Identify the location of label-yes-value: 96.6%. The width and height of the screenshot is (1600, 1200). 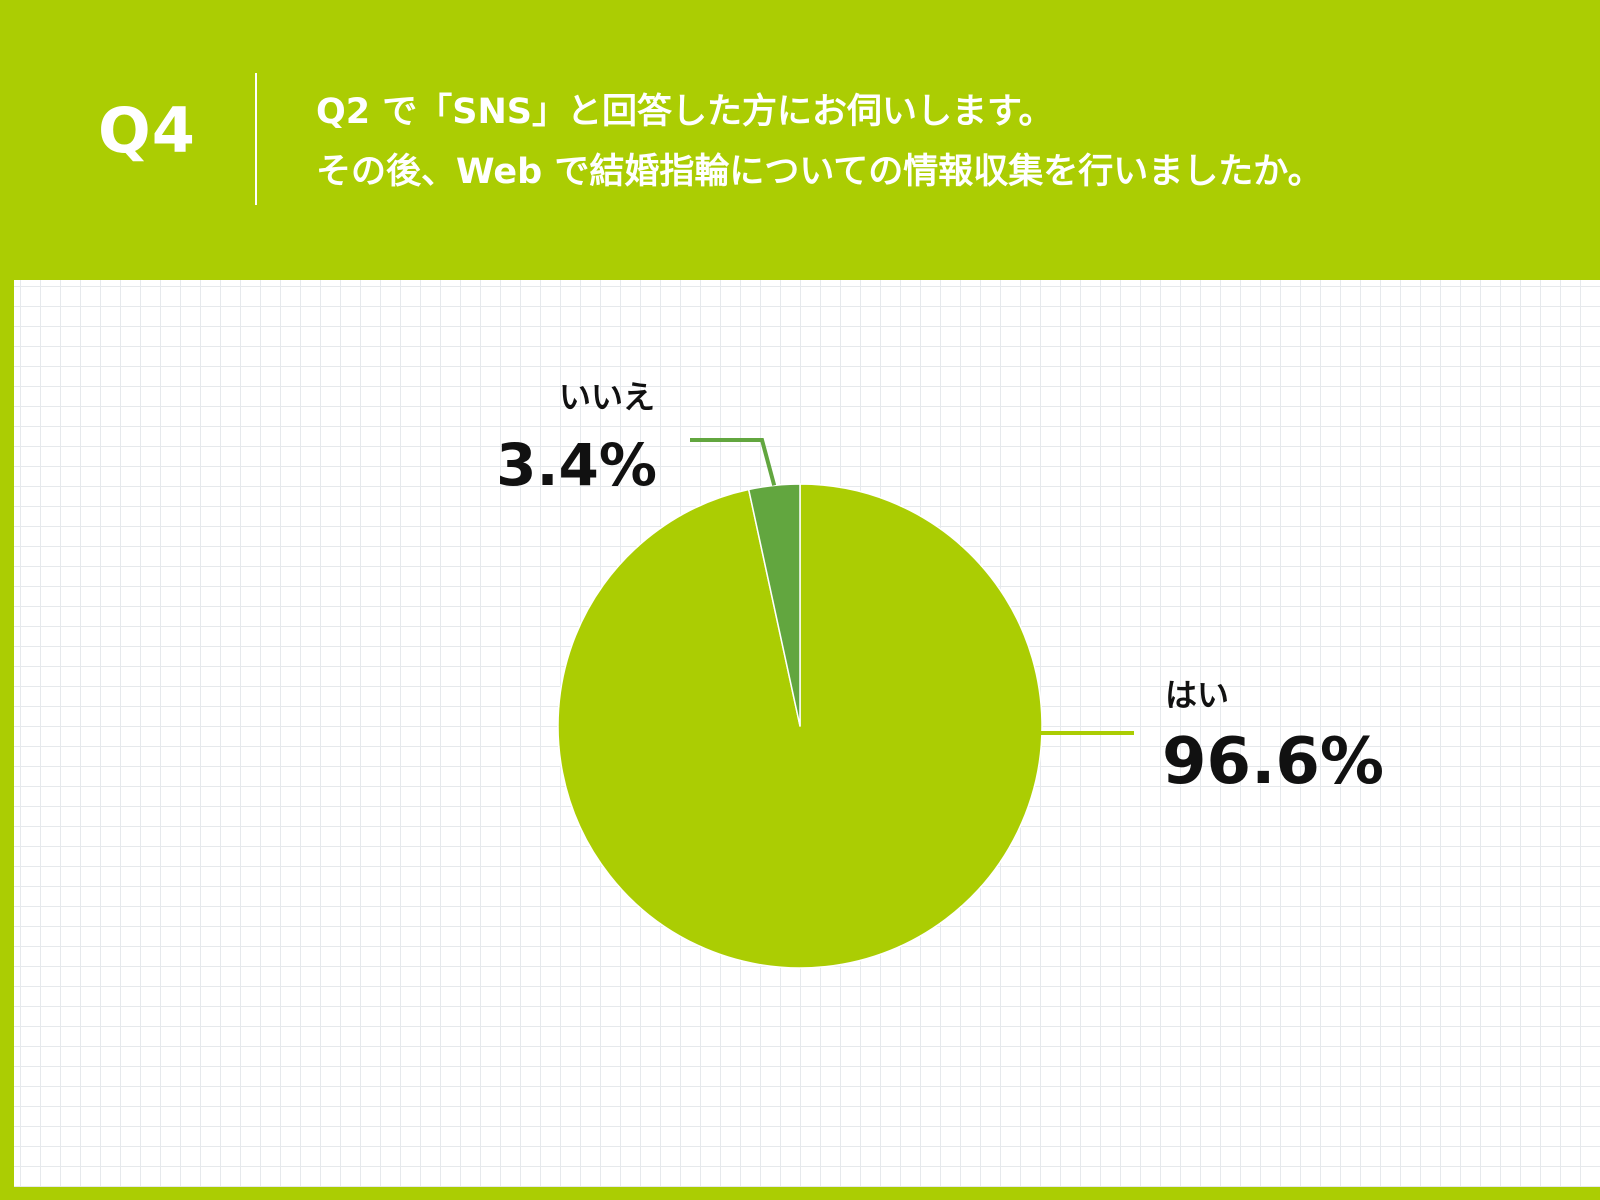
(1273, 762).